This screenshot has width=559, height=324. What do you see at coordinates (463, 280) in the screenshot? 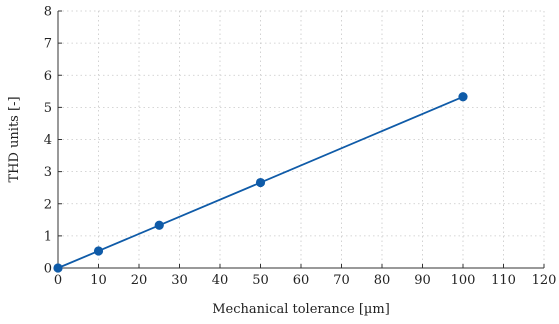
I see `x-tick-label: 100` at bounding box center [463, 280].